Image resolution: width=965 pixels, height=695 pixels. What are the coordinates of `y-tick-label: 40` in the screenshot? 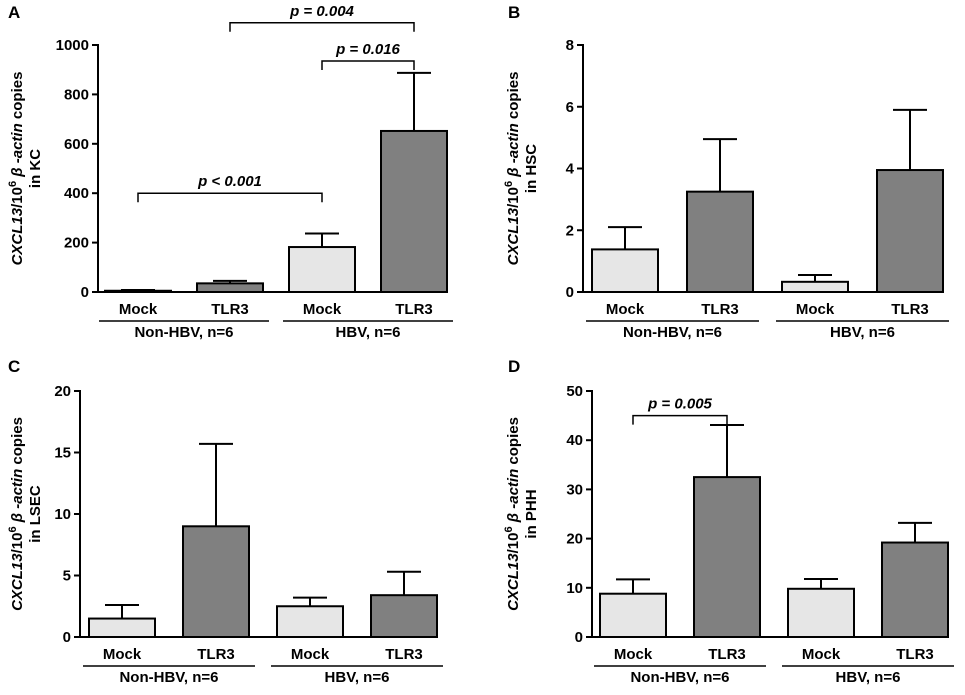 It's located at (574, 440).